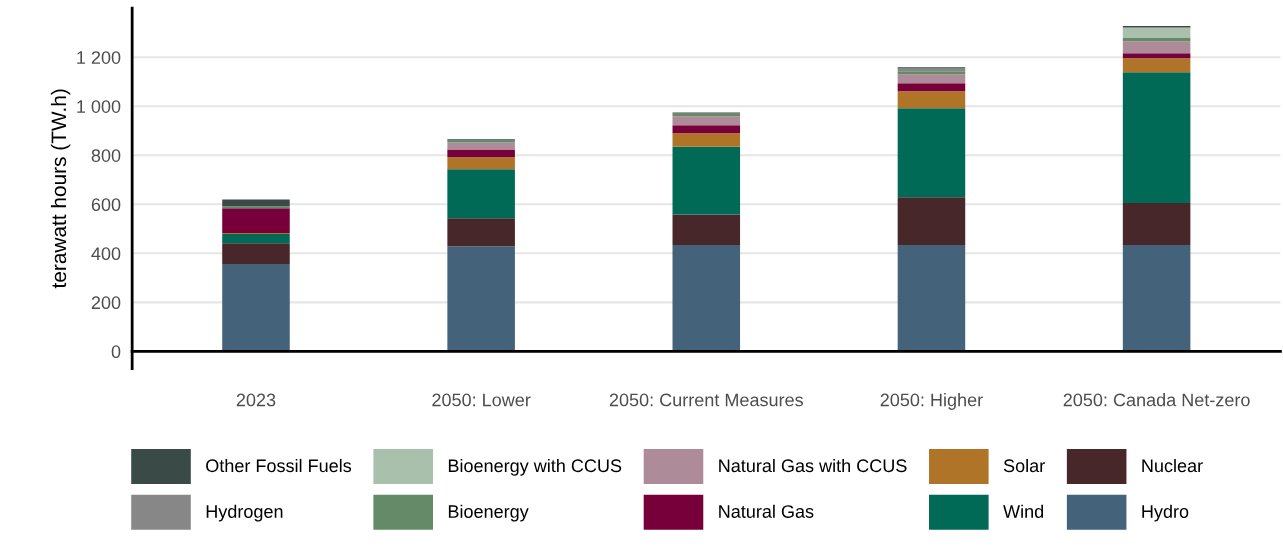 The height and width of the screenshot is (546, 1283). I want to click on legend-label: Natural Gas with CCUS, so click(813, 465).